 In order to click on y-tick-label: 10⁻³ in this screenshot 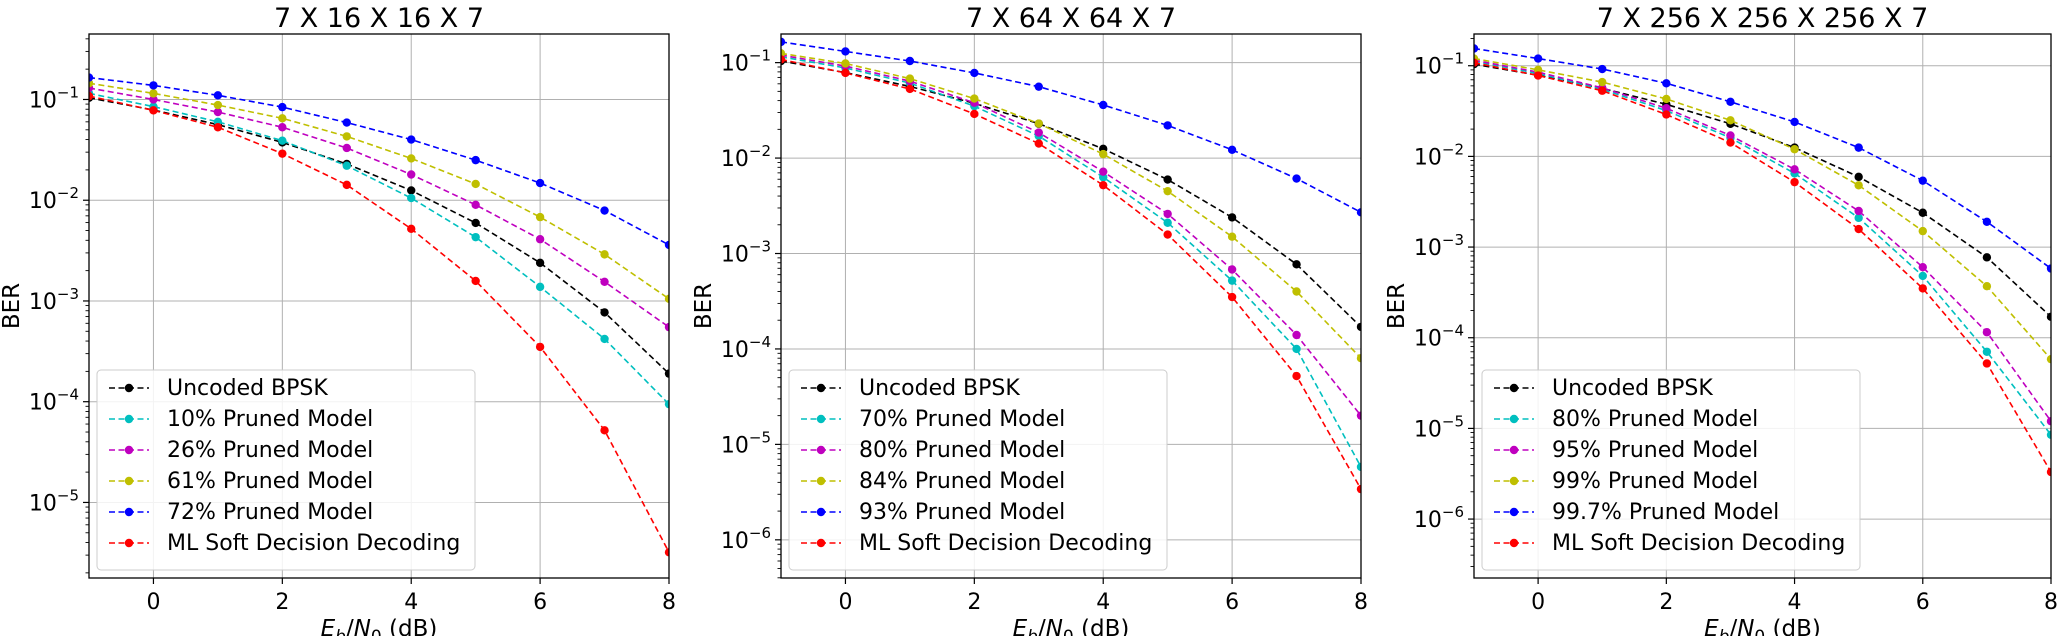, I will do `click(1439, 246)`.